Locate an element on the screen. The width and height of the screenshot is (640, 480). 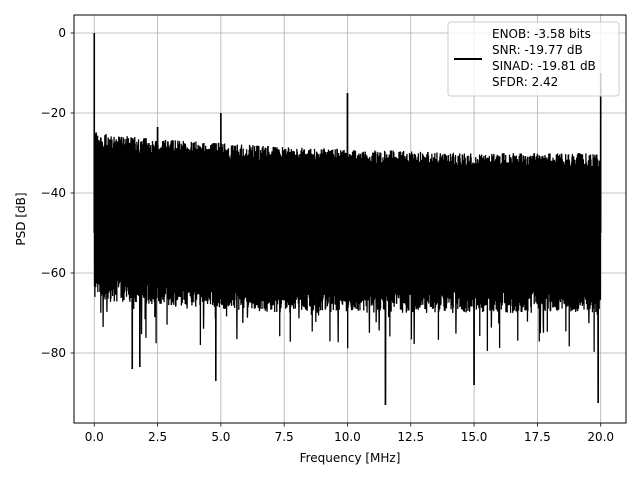
x-tick-label: 20.0 is located at coordinates (600, 437).